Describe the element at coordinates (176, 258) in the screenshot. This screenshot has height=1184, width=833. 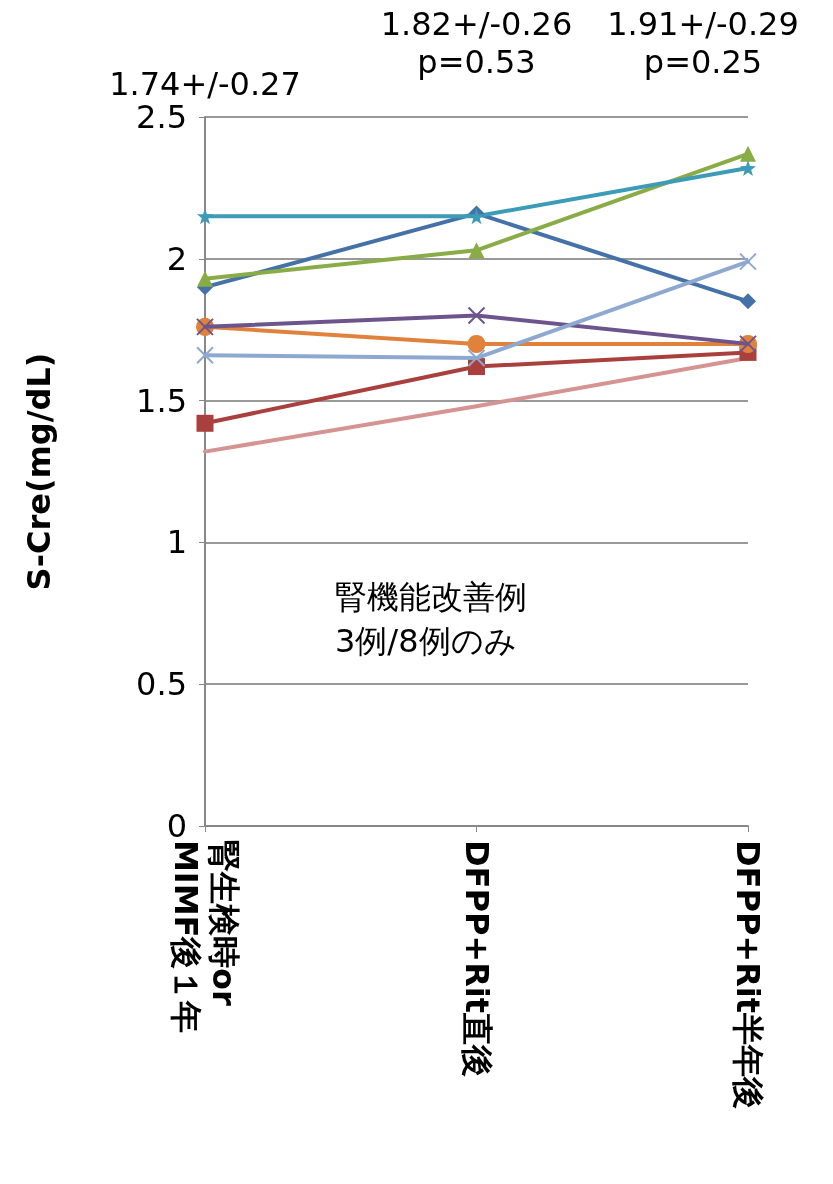
I see `y-tick-label: 2` at that location.